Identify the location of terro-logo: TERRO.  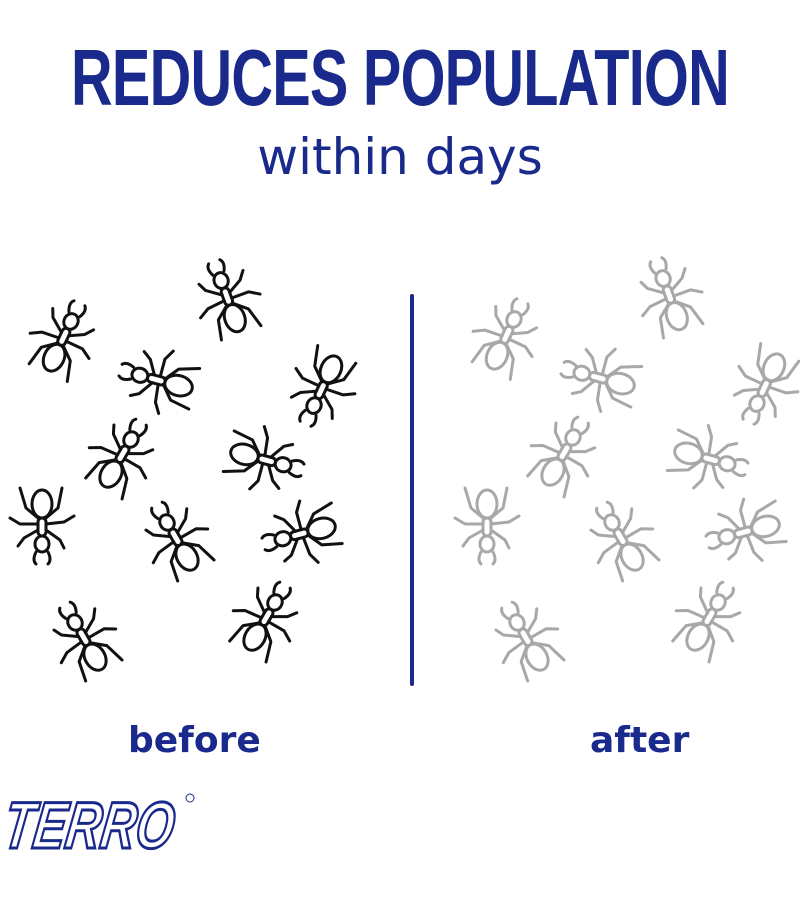
(97, 823).